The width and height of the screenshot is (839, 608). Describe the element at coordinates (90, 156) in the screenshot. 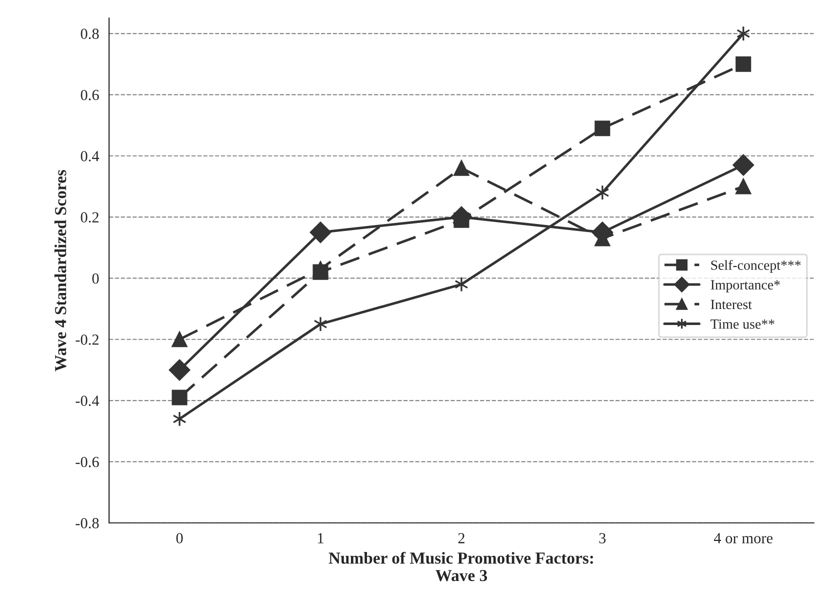

I see `y-tick-label: 0.4` at that location.